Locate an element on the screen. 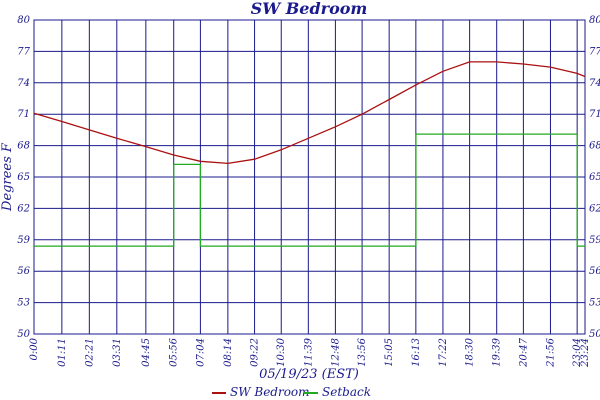 The image size is (600, 400). y-tick-label-right: 59 is located at coordinates (594, 240).